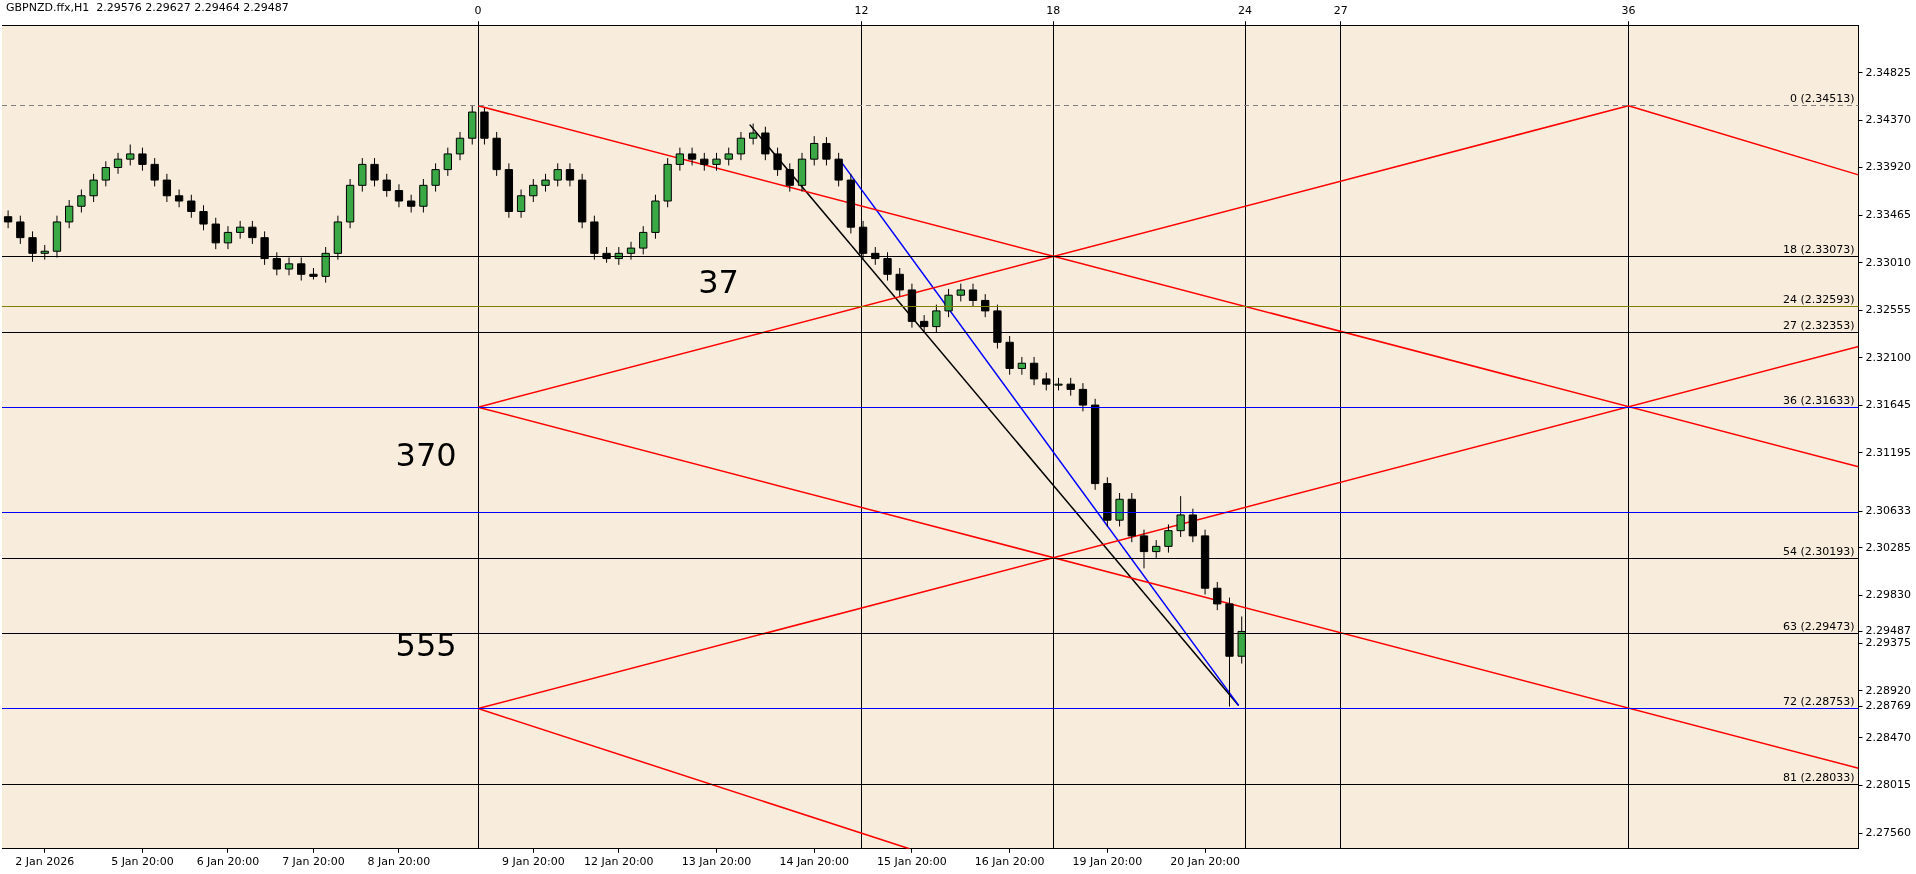 This screenshot has width=1916, height=874. I want to click on x2-tick-label: 12, so click(861, 11).